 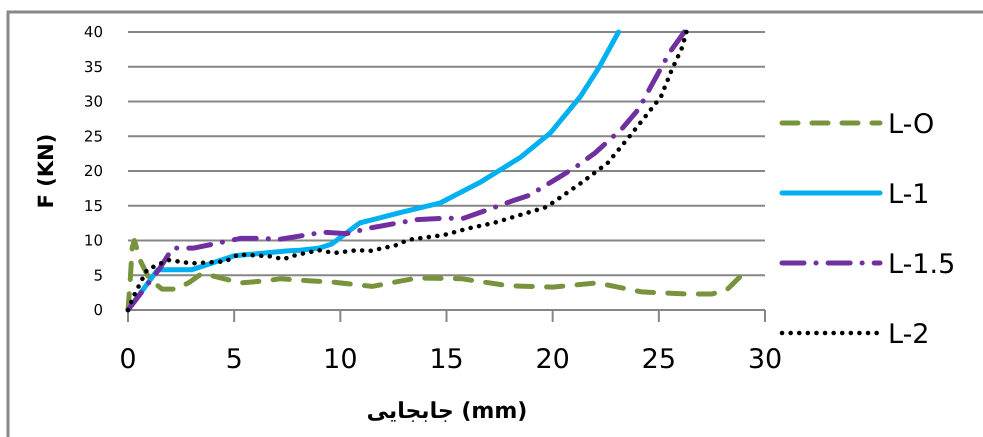 I want to click on x-tick-label: 30, so click(x=765, y=359).